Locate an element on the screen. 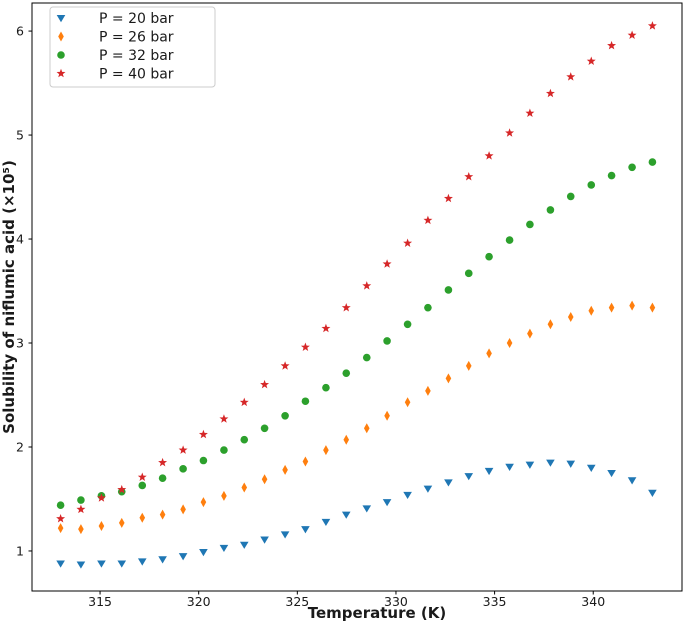 The width and height of the screenshot is (685, 627). x-tick-label: 330 is located at coordinates (396, 601).